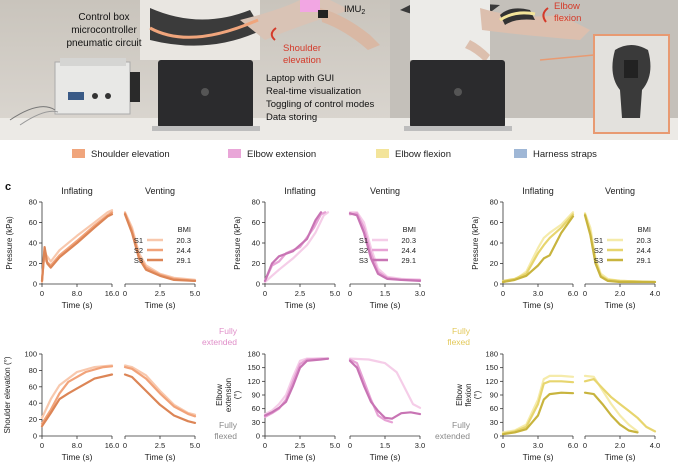  I want to click on imu-label: IMU2, so click(354, 10).